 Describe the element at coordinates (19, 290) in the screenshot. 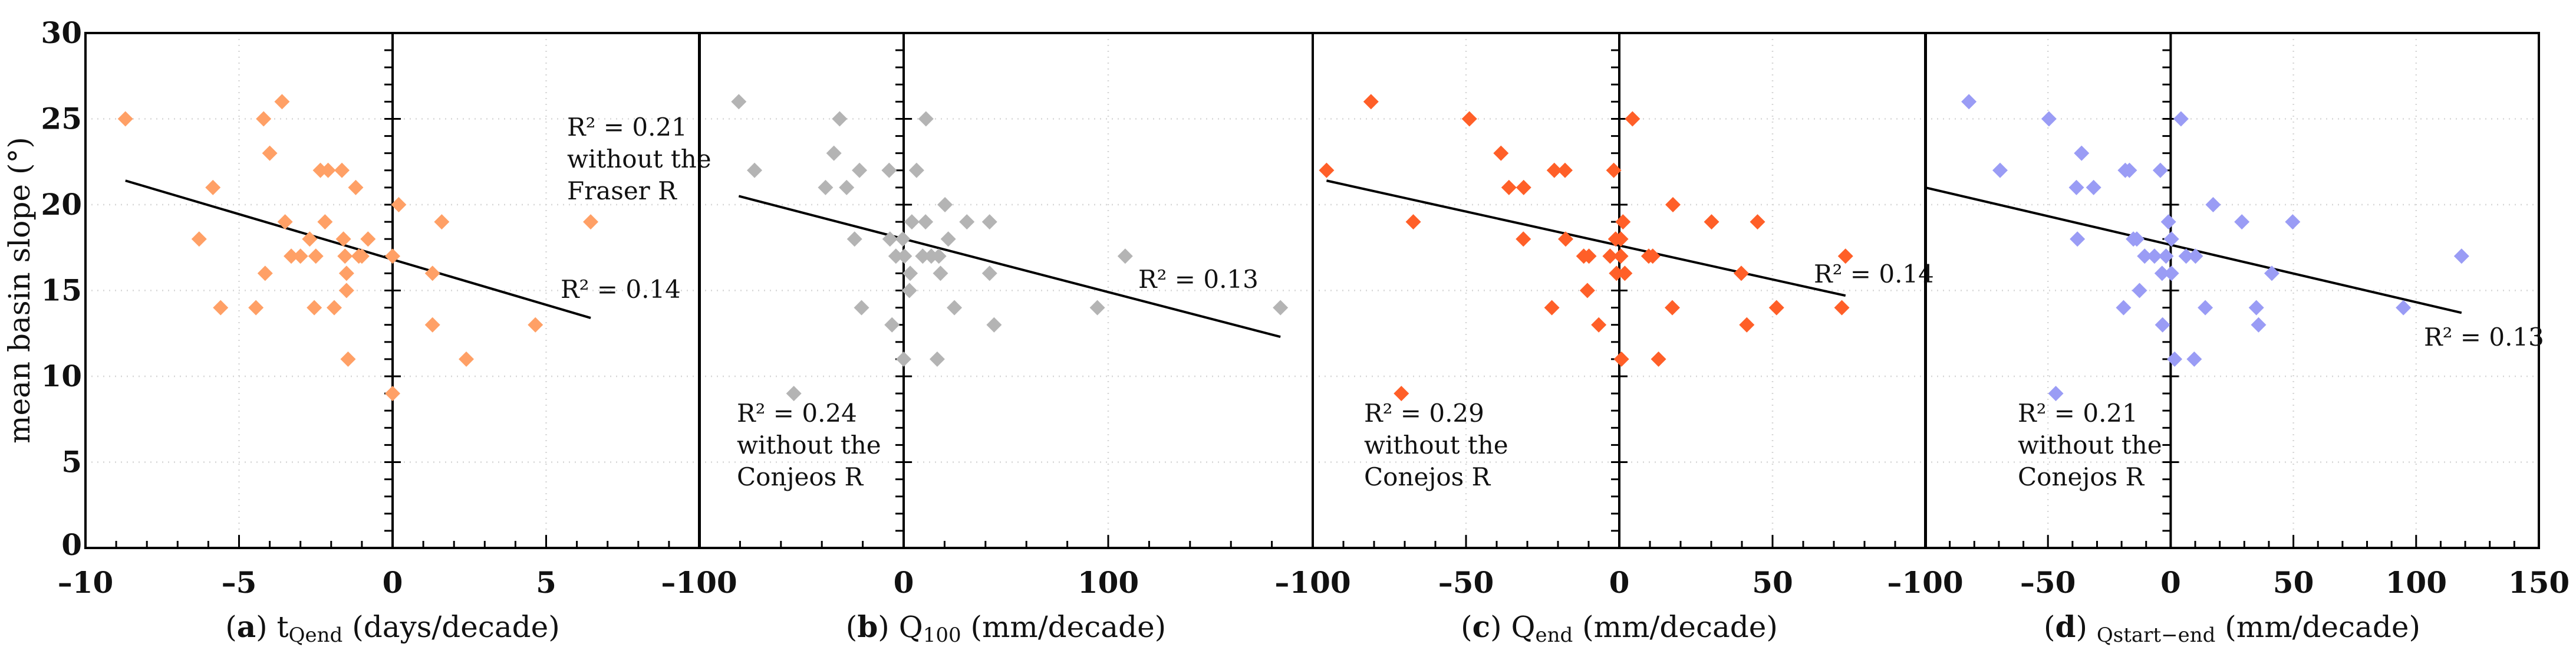

I see `y-axis-title: mean basin slope (°)` at that location.